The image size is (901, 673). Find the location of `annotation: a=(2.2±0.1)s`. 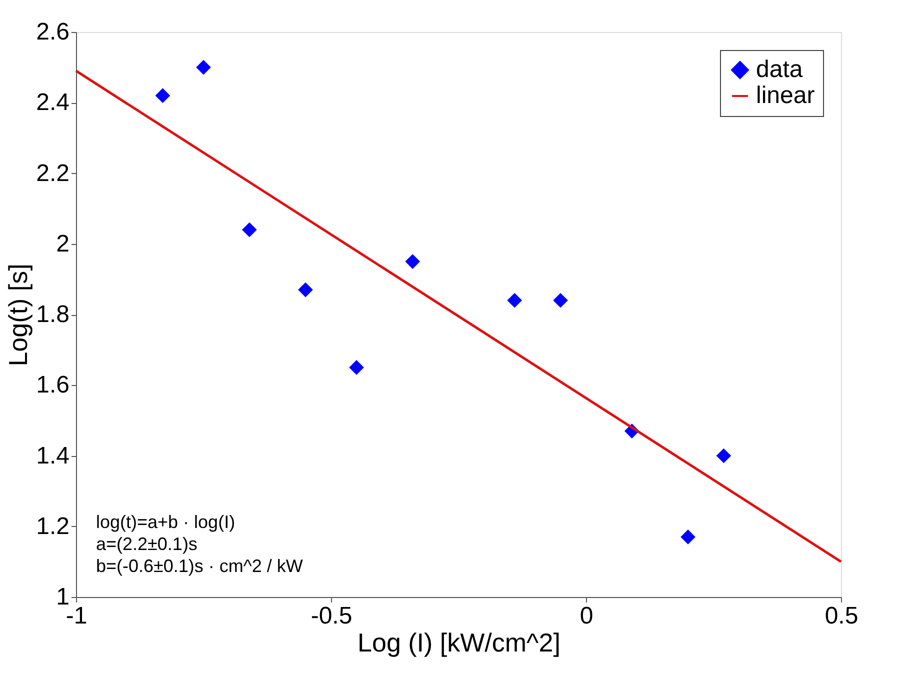

annotation: a=(2.2±0.1)s is located at coordinates (147, 544).